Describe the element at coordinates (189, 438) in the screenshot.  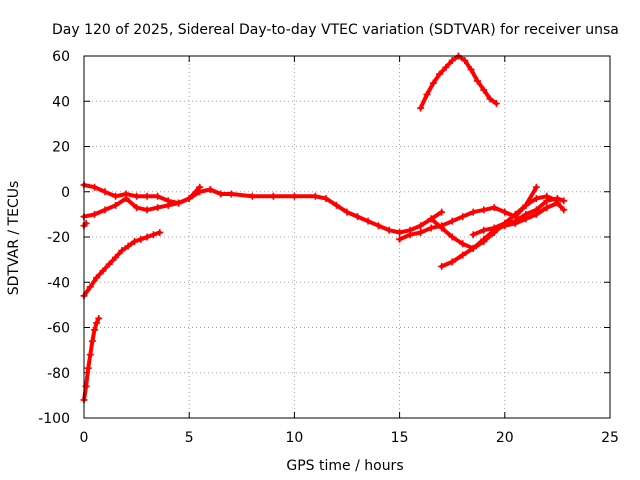
I see `x-tick-label: 5` at that location.